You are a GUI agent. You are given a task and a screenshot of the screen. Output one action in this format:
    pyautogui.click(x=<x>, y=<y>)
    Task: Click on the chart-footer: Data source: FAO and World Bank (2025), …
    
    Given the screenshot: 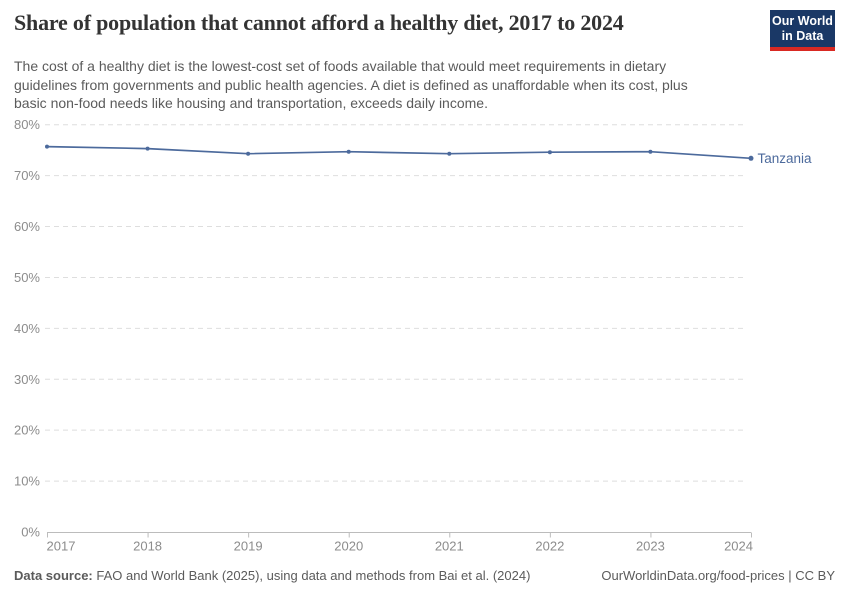 What is the action you would take?
    pyautogui.click(x=424, y=576)
    